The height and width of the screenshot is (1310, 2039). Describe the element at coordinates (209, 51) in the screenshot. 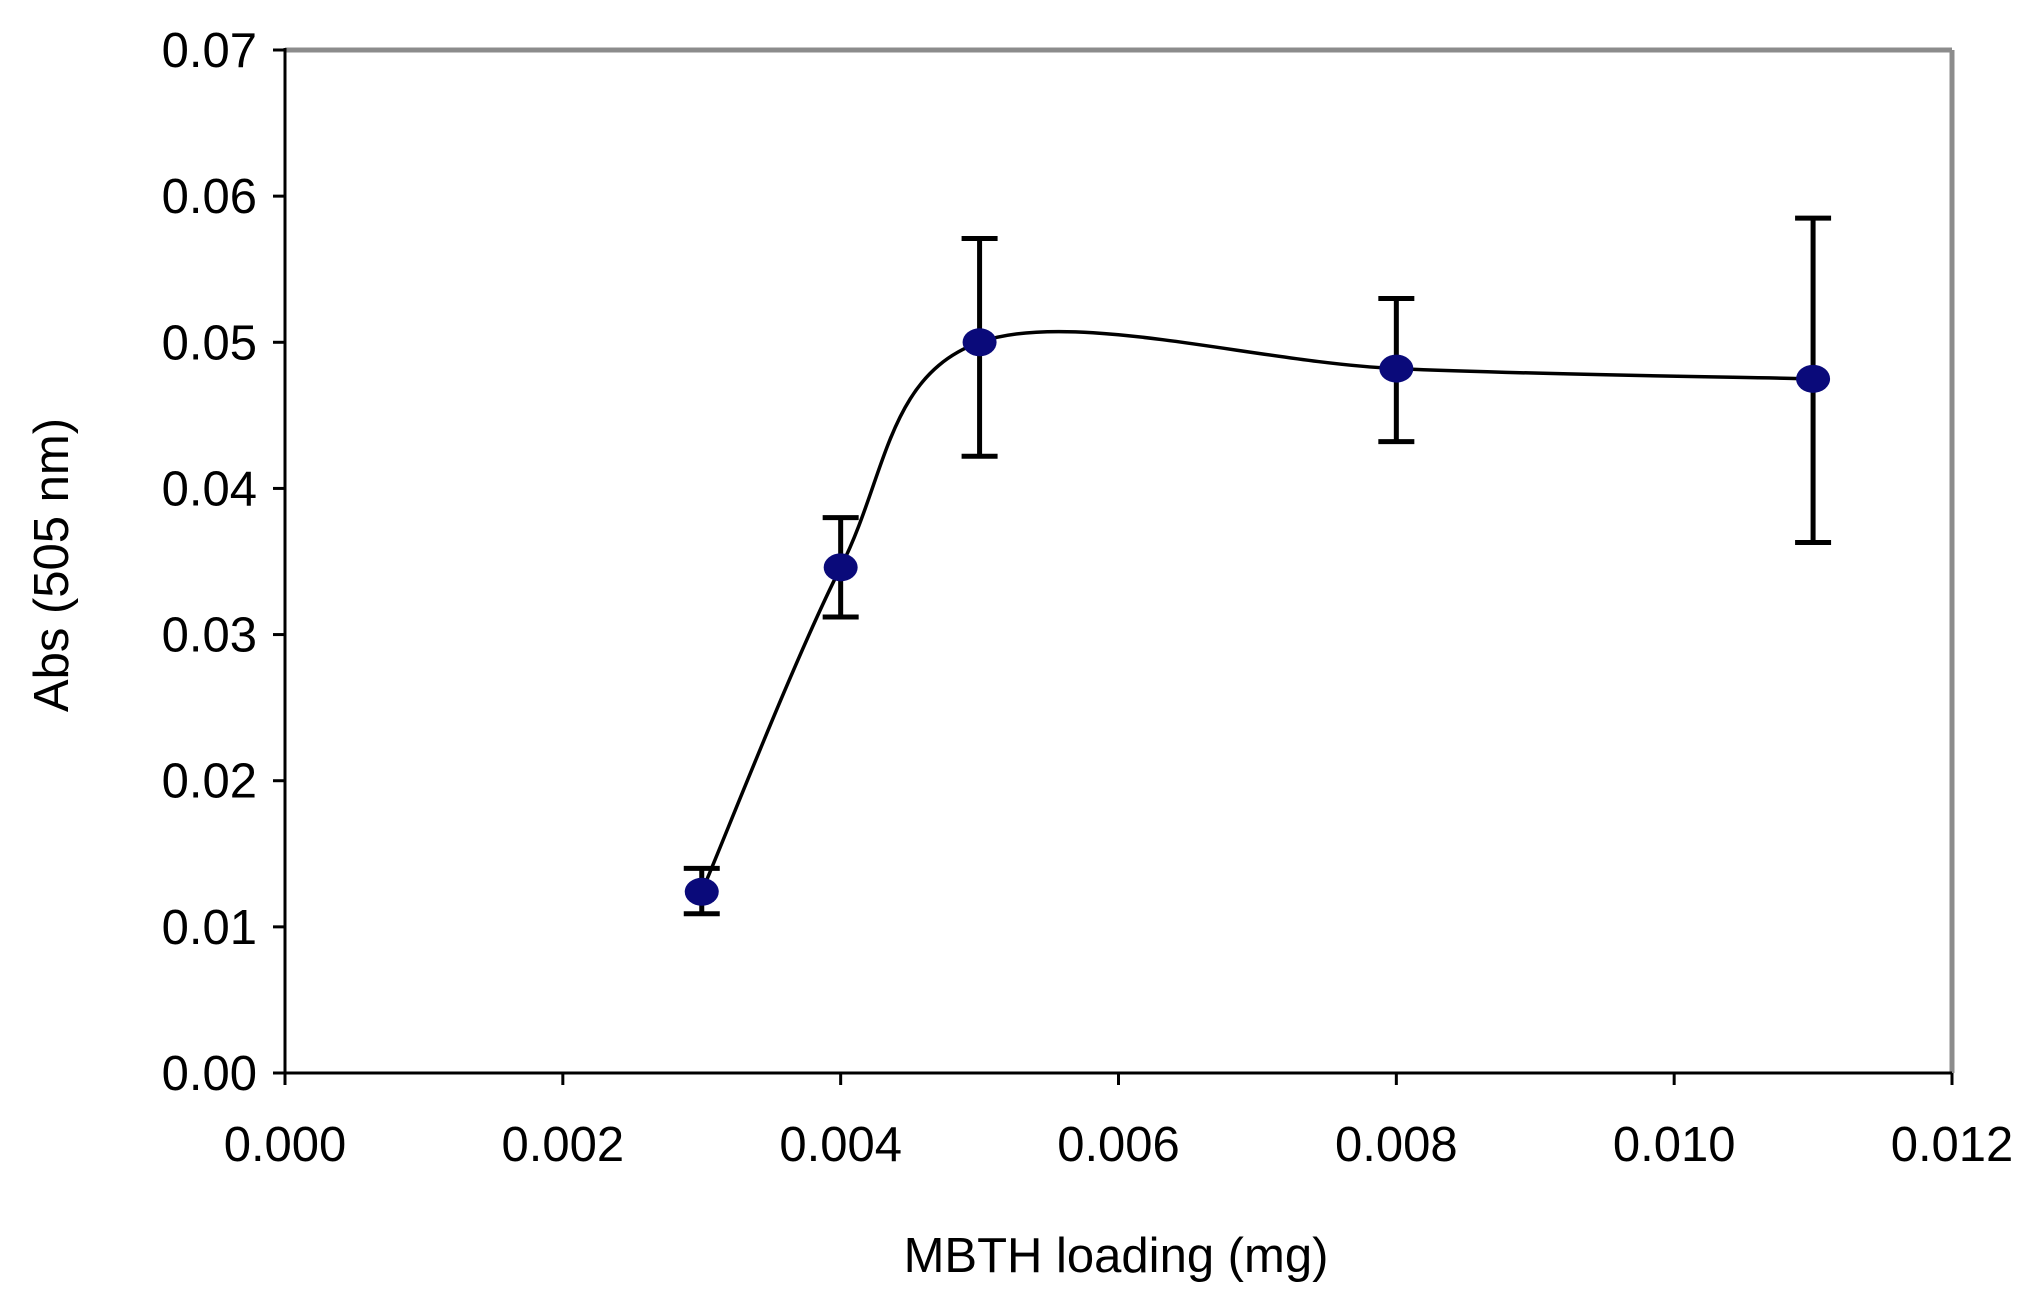

I see `y-tick-label: 0.07` at that location.